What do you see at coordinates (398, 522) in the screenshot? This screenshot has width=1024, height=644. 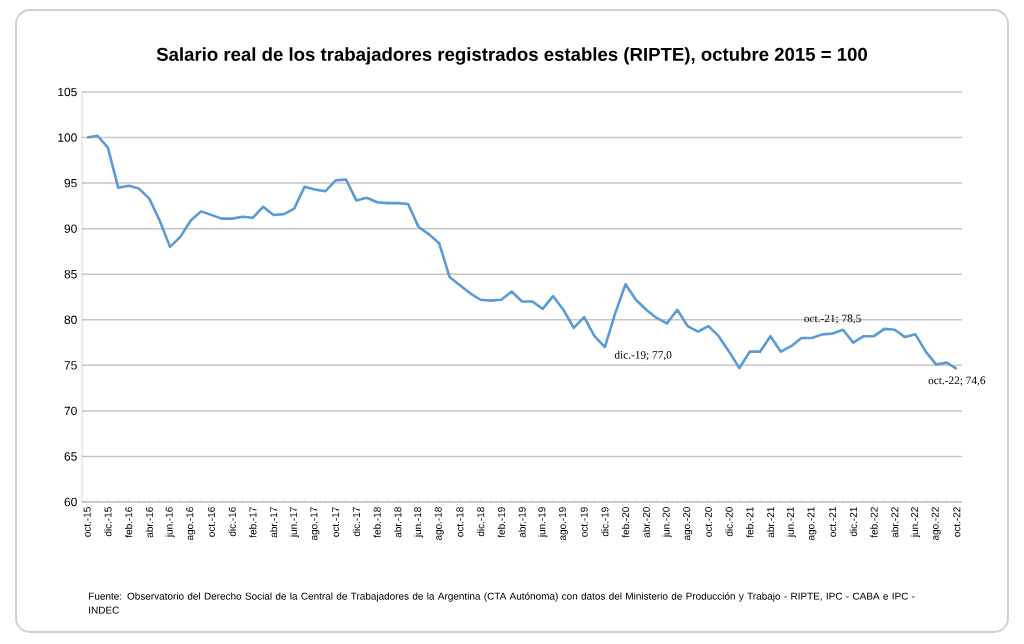 I see `x-tick-label: abr.-18` at bounding box center [398, 522].